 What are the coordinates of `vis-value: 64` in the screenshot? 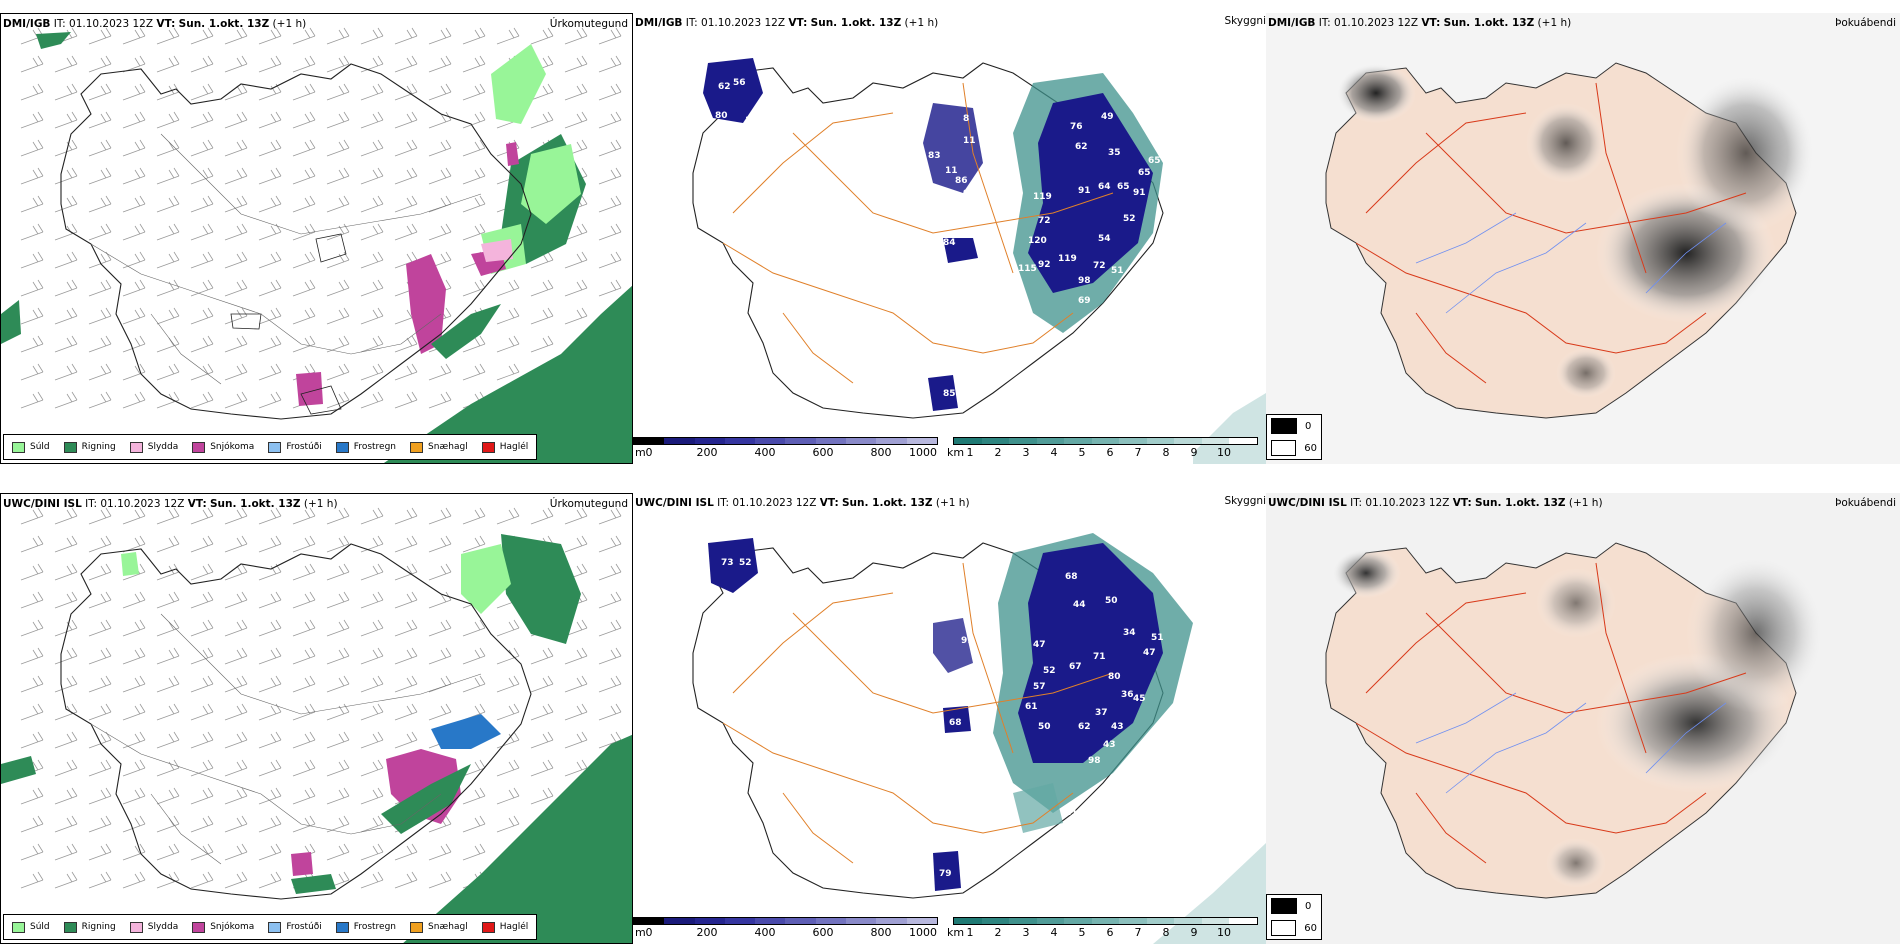 It's located at (1104, 187).